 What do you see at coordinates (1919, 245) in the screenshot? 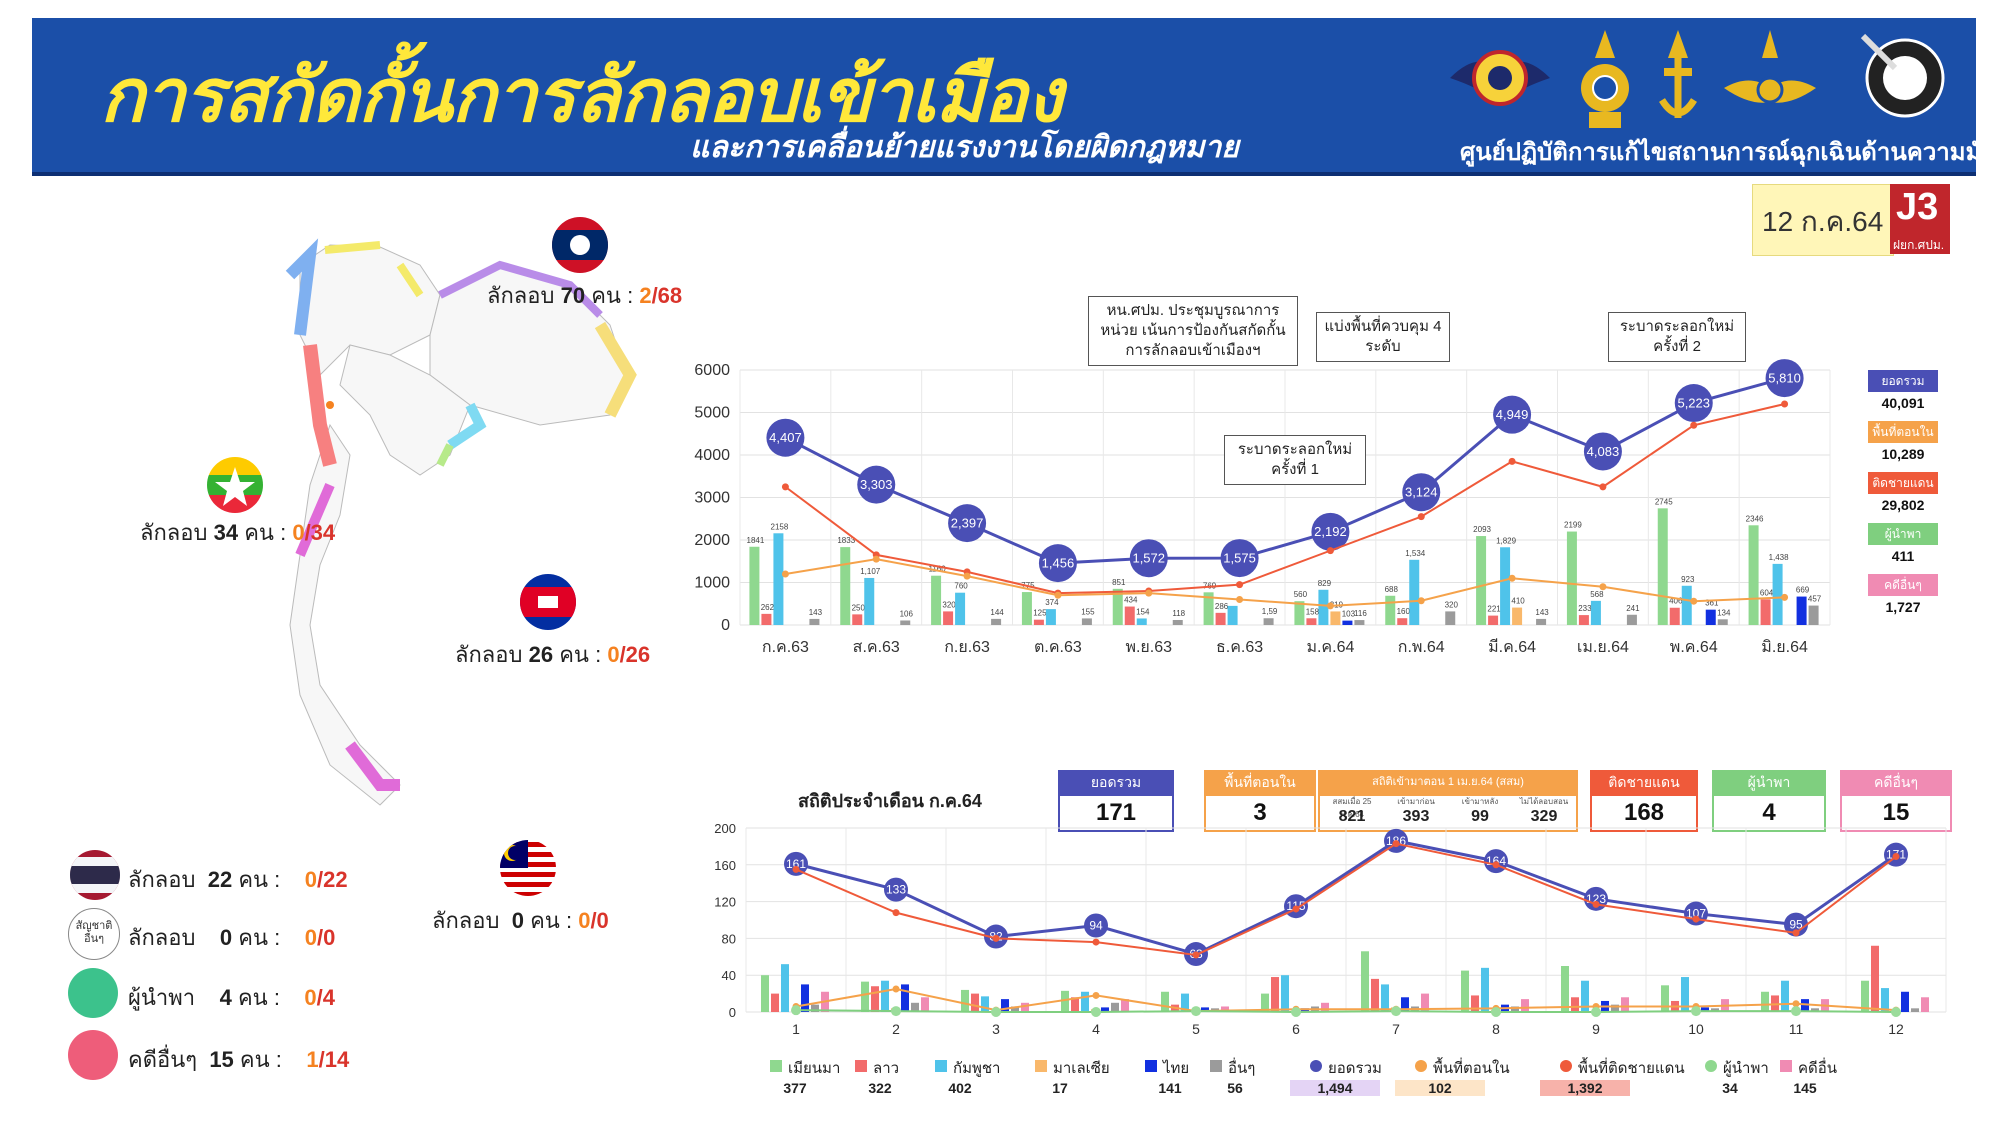
I see `j3-badge-sublabel: ฝยก.ศปม.` at bounding box center [1919, 245].